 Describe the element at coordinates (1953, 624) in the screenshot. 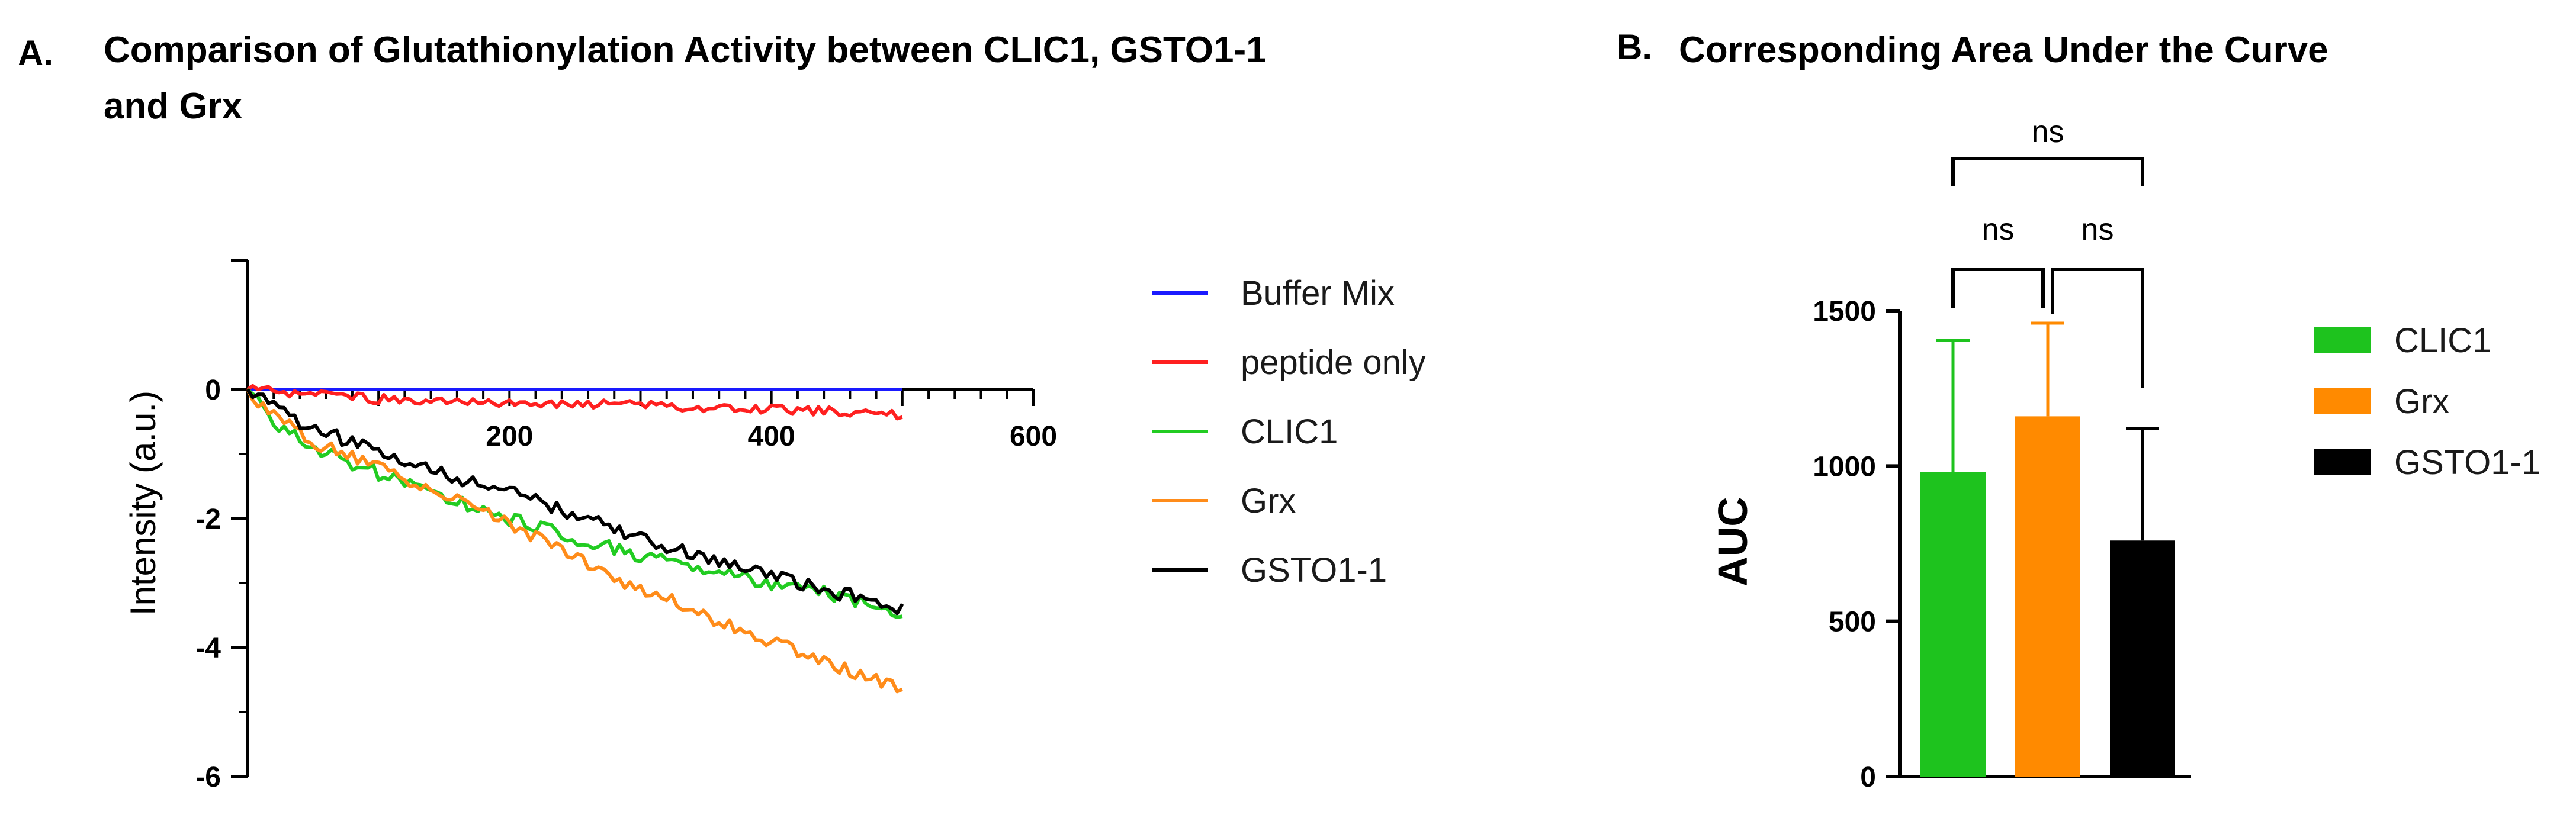

I see `bar-clic1` at that location.